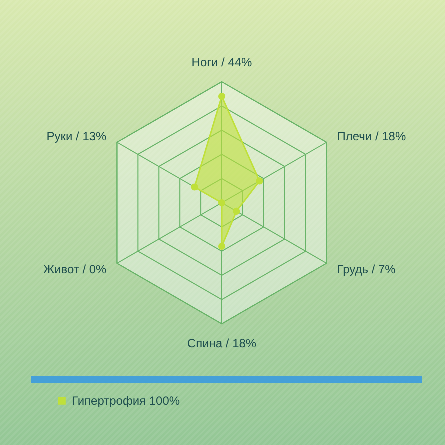 This screenshot has width=445, height=445. What do you see at coordinates (126, 401) in the screenshot?
I see `legend-label: Гипертрофия 100%` at bounding box center [126, 401].